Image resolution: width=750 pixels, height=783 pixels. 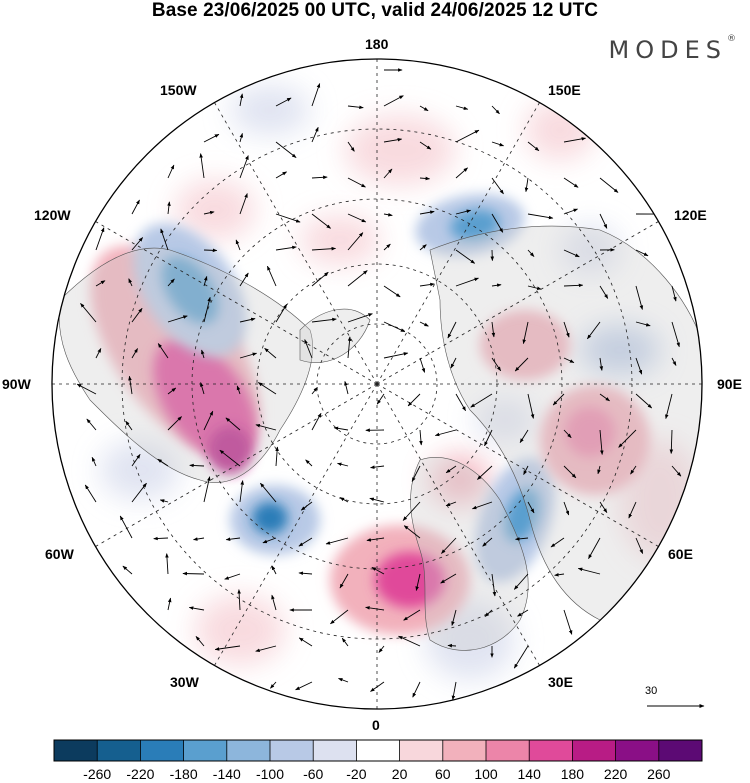 I want to click on lon-label-90e: 90E, so click(x=729, y=384).